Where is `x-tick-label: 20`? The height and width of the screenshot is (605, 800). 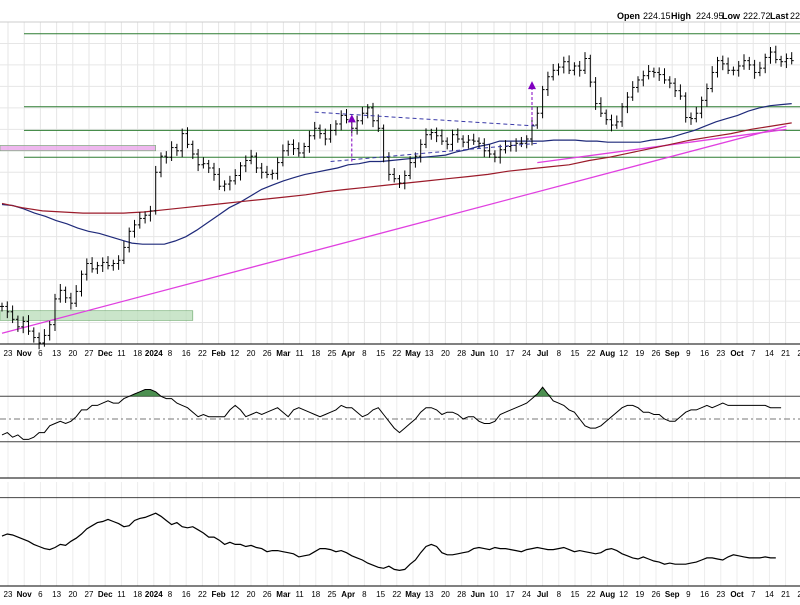 x-tick-label: 20 is located at coordinates (251, 353).